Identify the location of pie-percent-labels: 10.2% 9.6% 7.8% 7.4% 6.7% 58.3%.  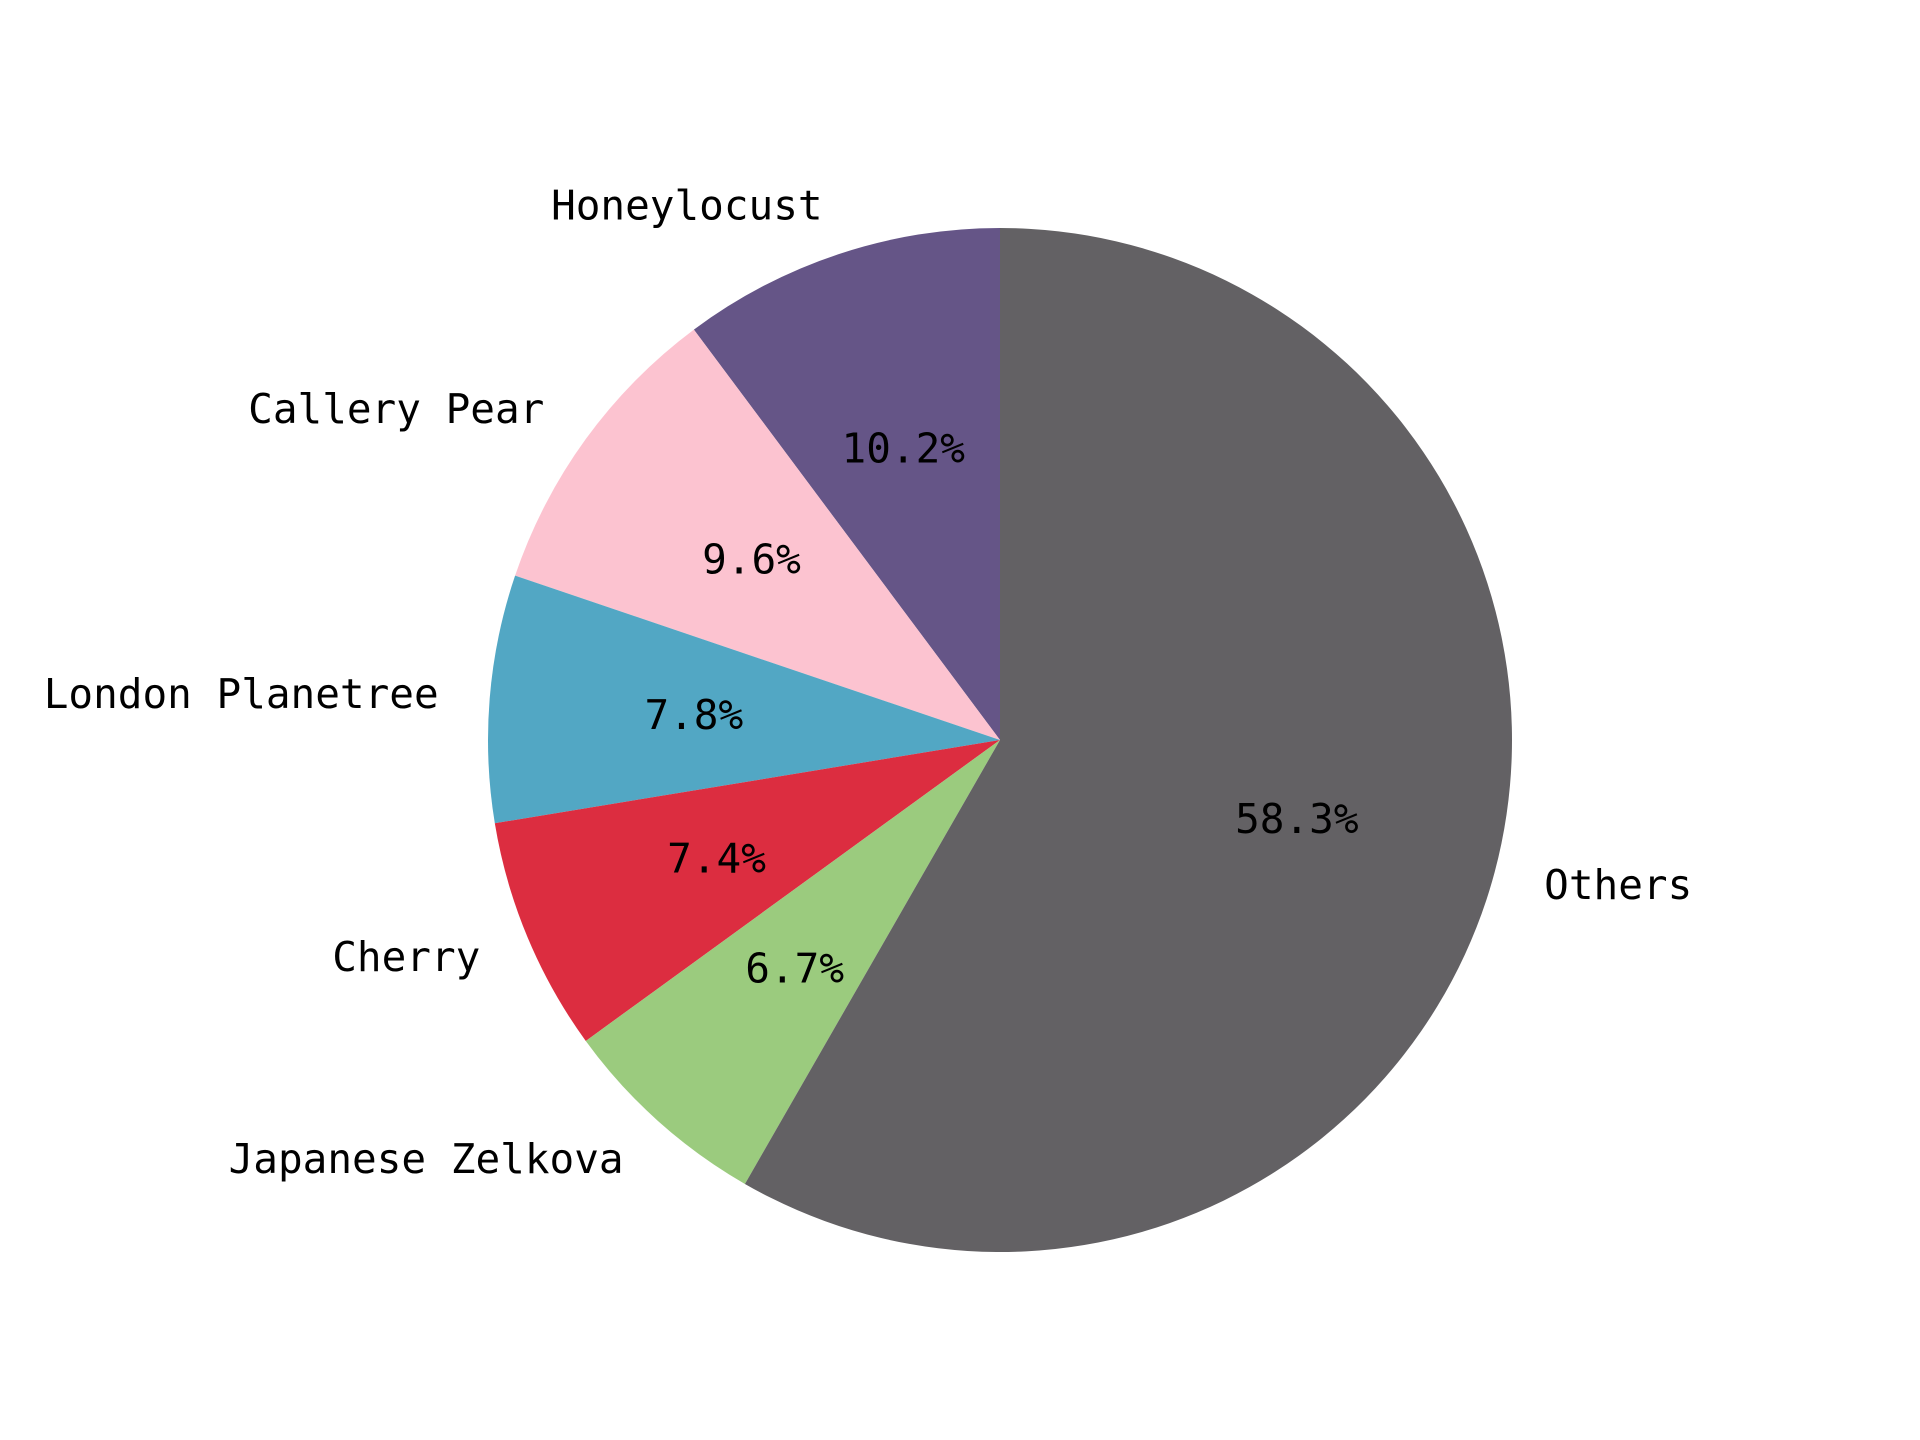
(1001, 708).